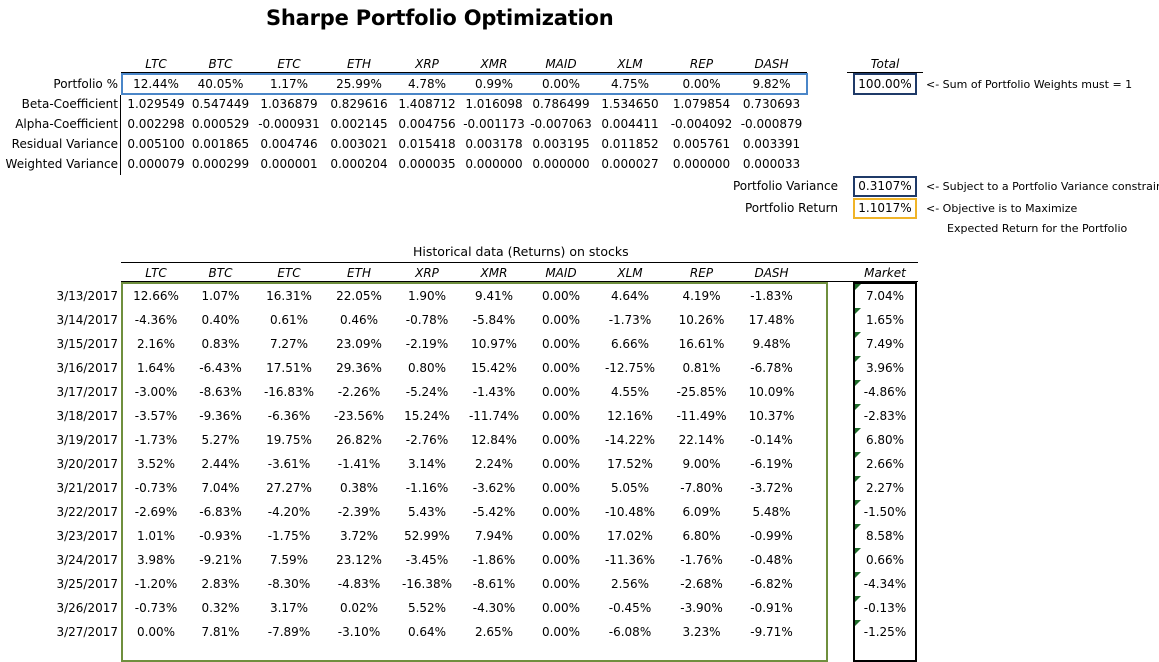 The width and height of the screenshot is (1159, 662). I want to click on history-cell: 22.05%, so click(359, 296).